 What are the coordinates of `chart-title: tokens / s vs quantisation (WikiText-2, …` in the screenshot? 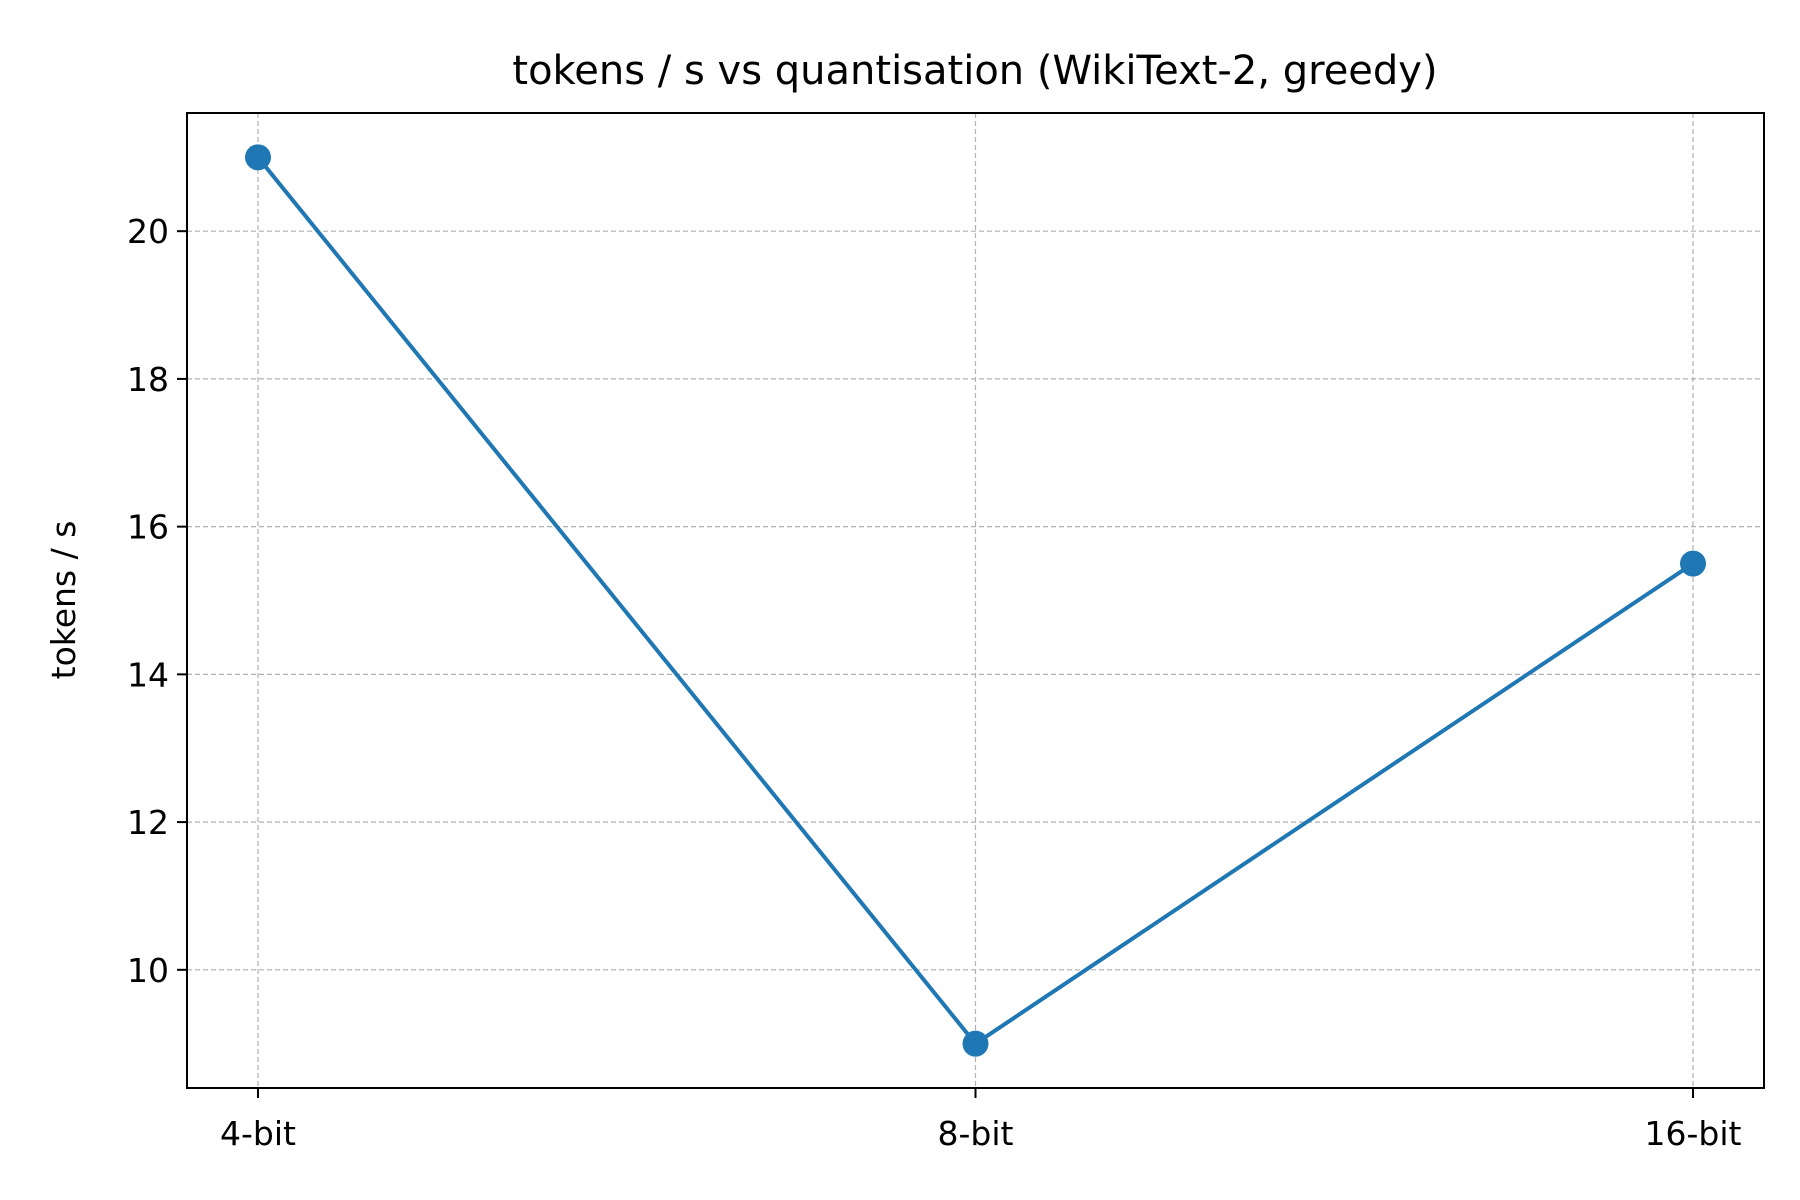 It's located at (974, 71).